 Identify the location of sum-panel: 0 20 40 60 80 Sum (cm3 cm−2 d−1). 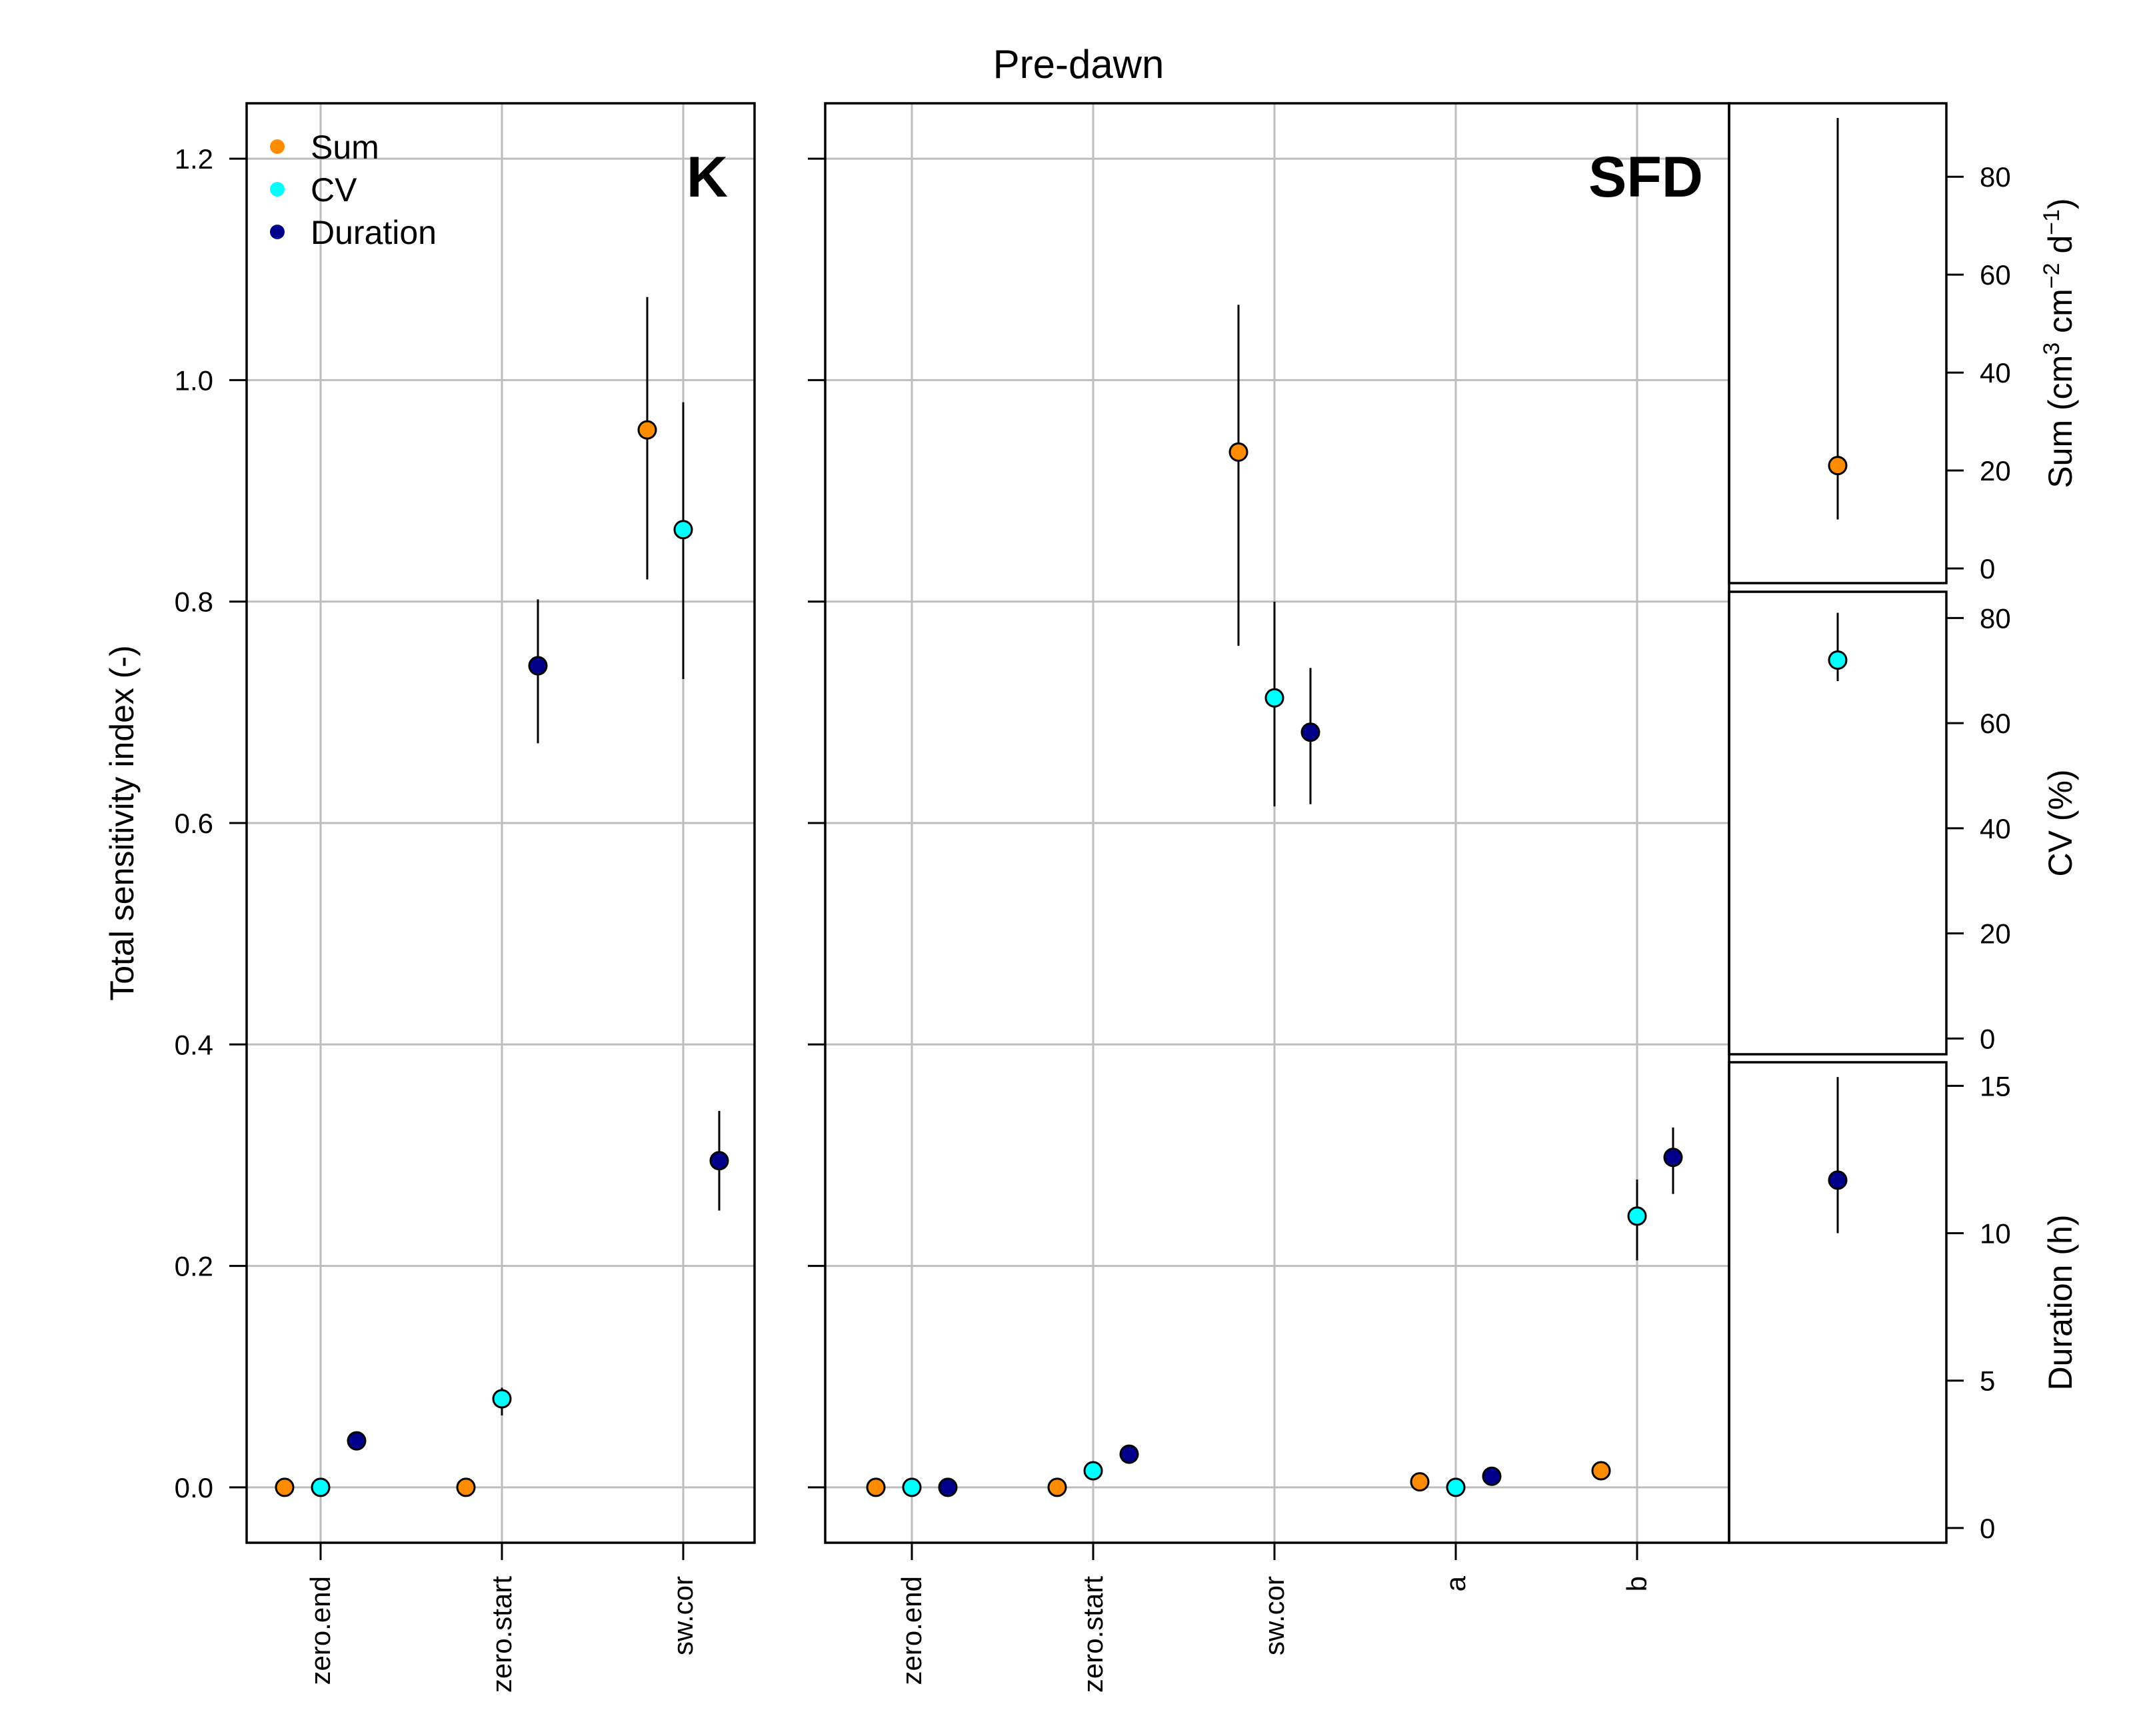
(1903, 343).